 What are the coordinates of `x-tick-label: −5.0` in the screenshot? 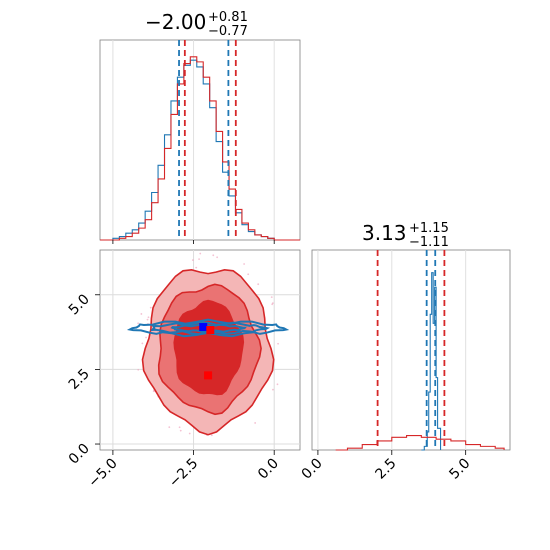 It's located at (102, 473).